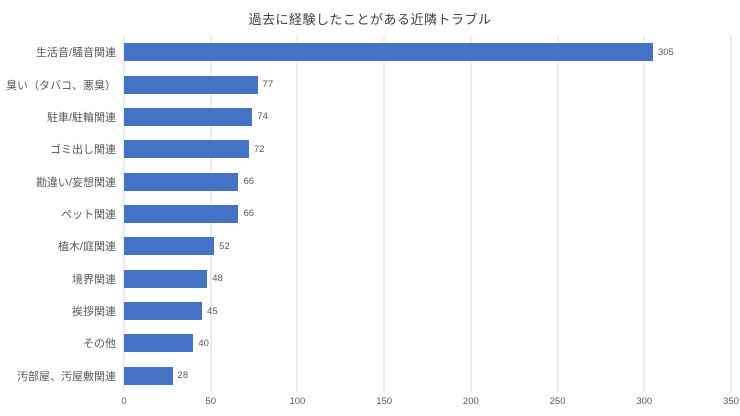 This screenshot has width=740, height=416. What do you see at coordinates (94, 312) in the screenshot?
I see `category-label: 挨拶関連` at bounding box center [94, 312].